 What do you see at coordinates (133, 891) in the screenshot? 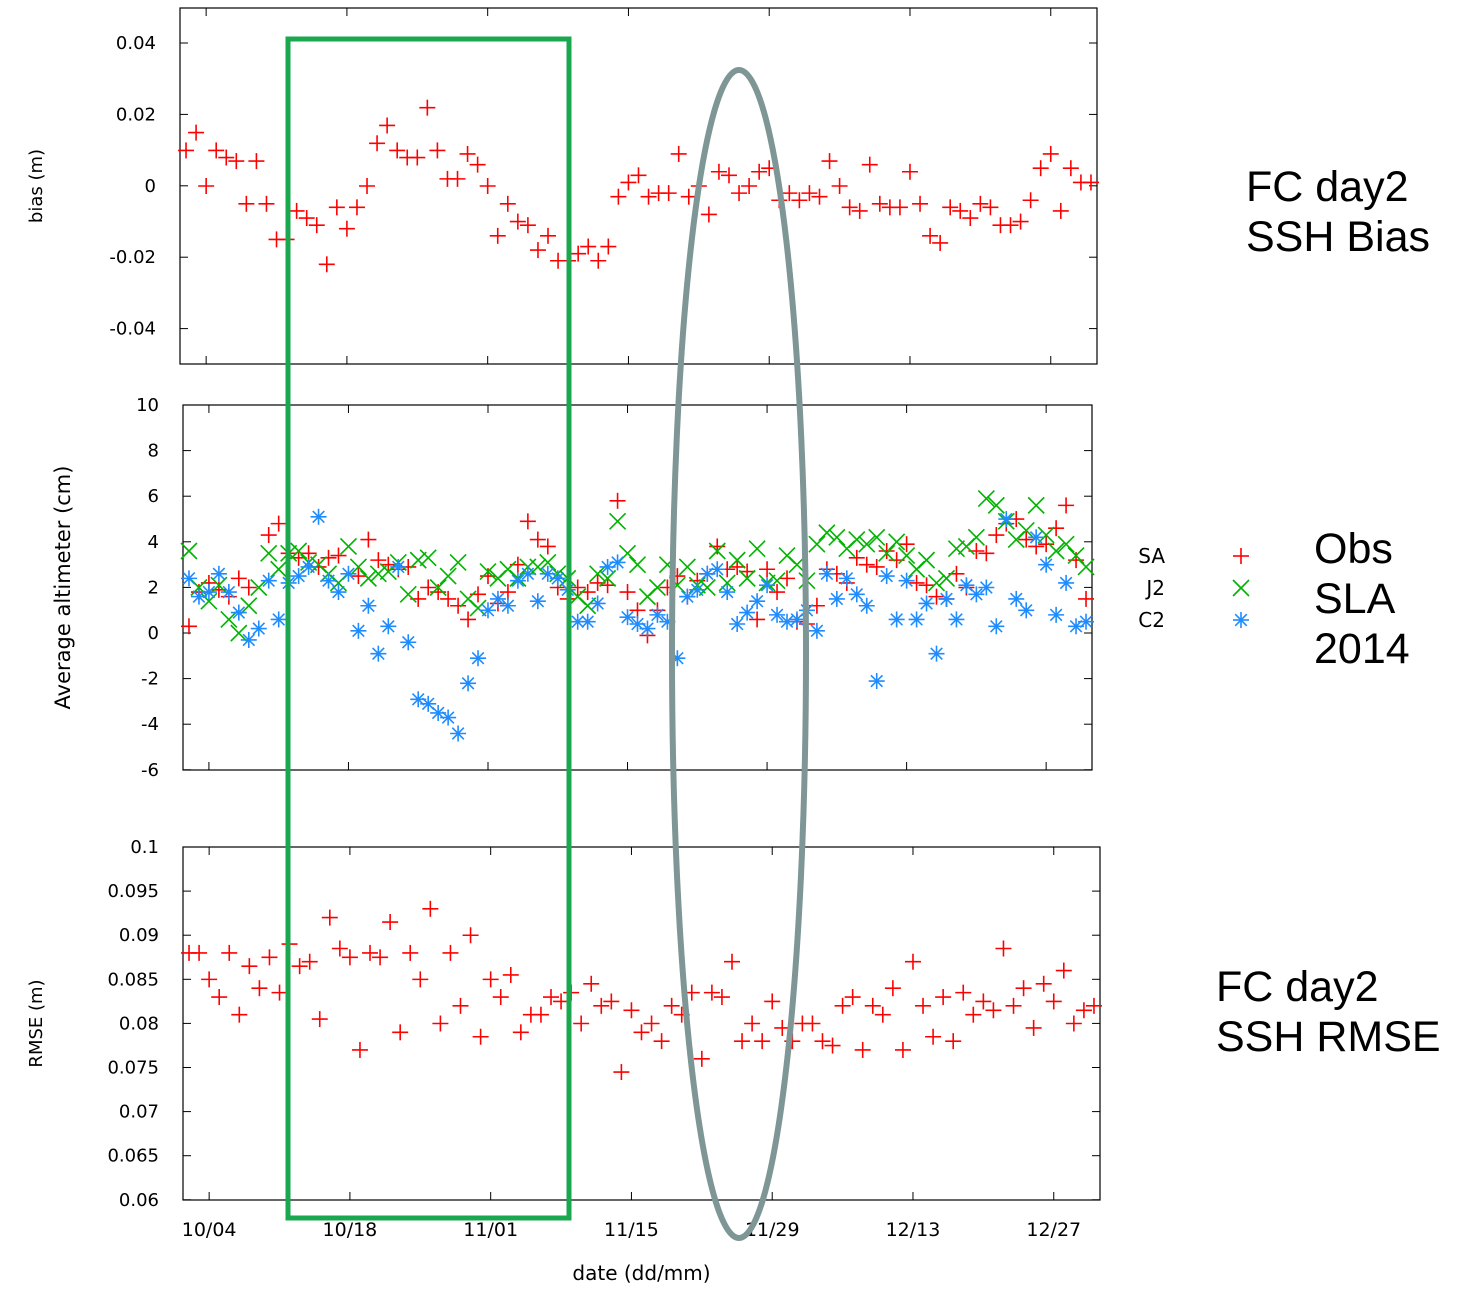
I see `y-tick-label: 0.095` at bounding box center [133, 891].